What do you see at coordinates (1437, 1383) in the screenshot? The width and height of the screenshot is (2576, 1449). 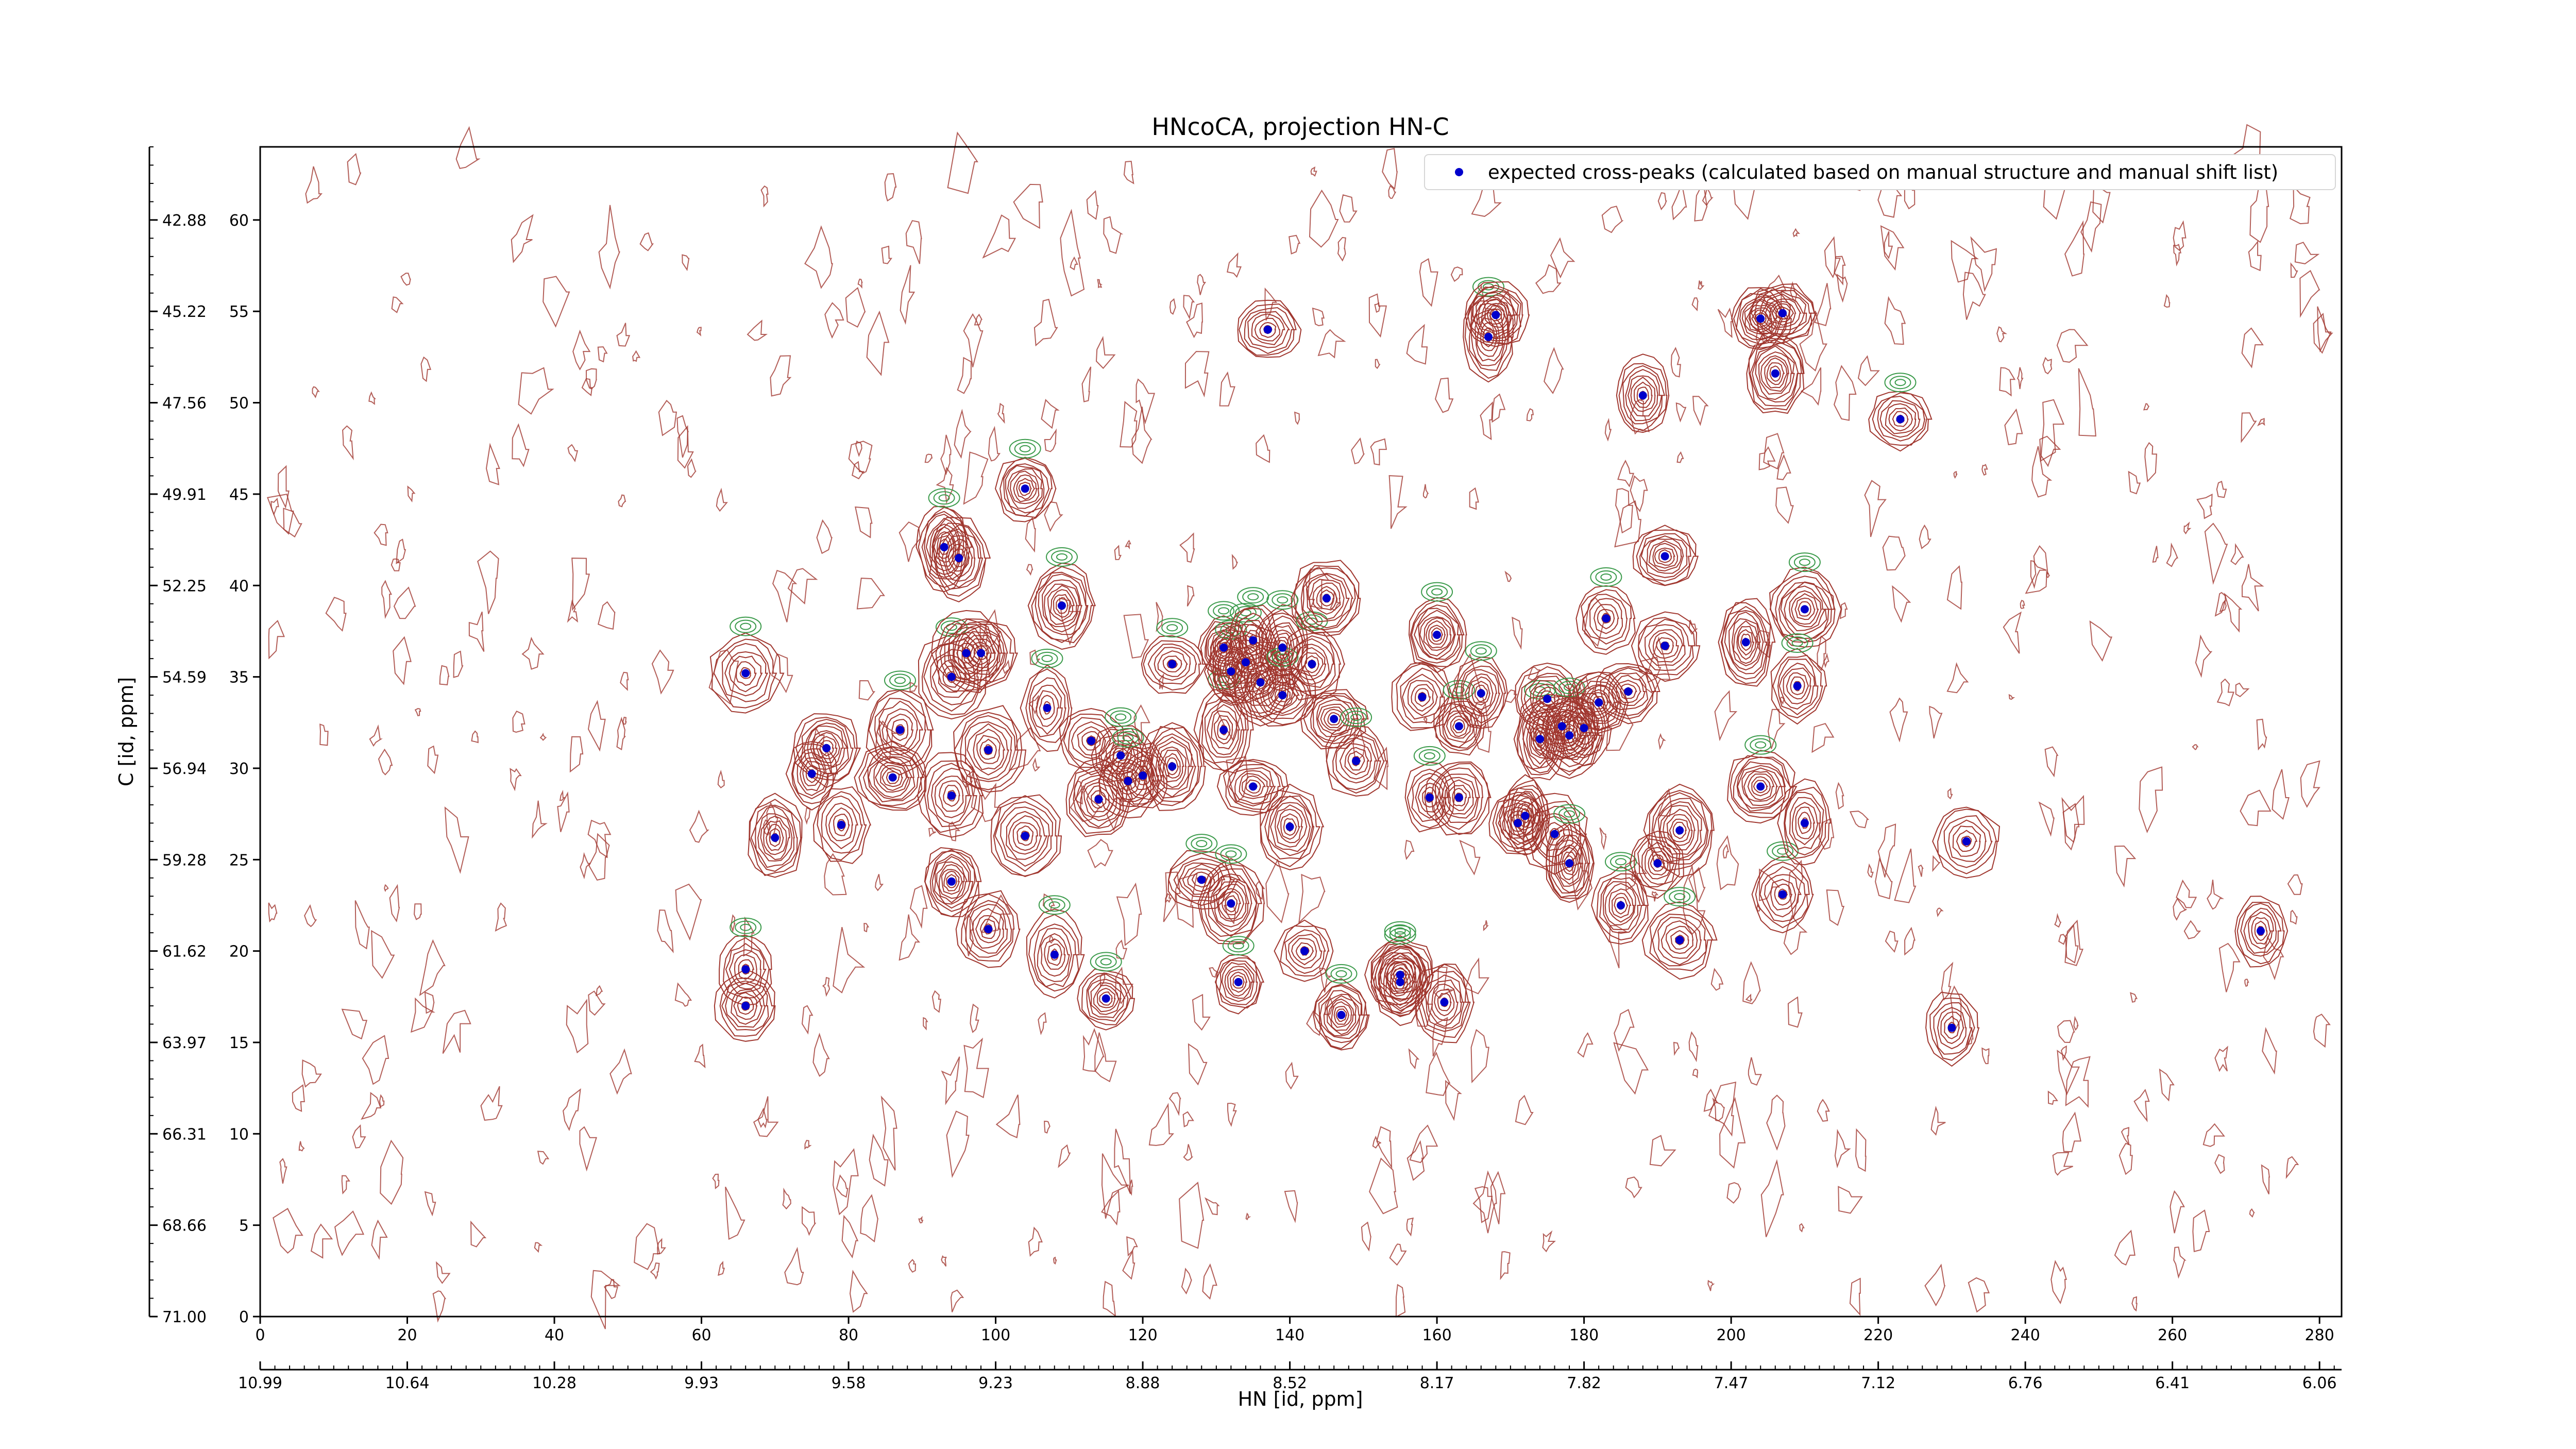 I see `x-ppm-tick-label: 8.17` at bounding box center [1437, 1383].